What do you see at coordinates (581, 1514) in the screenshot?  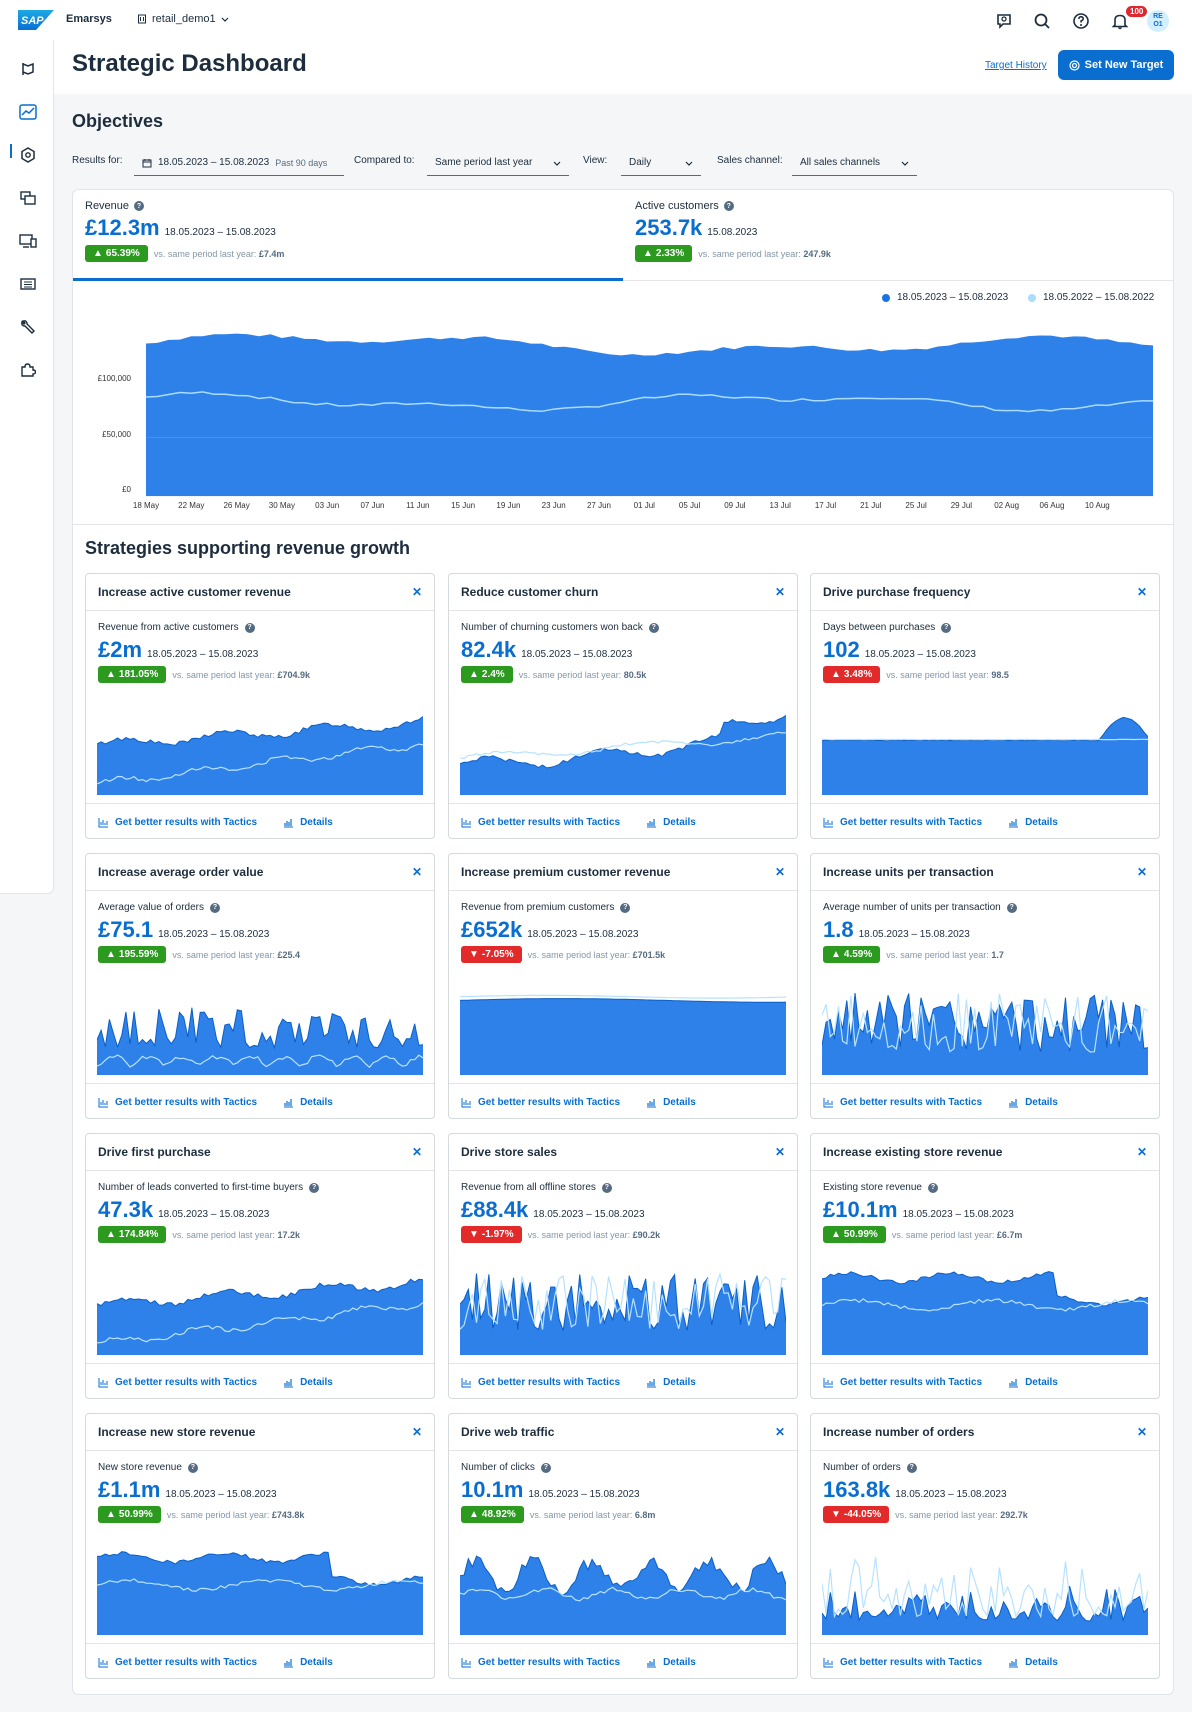 I see `compare-label: vs. same period last year:` at bounding box center [581, 1514].